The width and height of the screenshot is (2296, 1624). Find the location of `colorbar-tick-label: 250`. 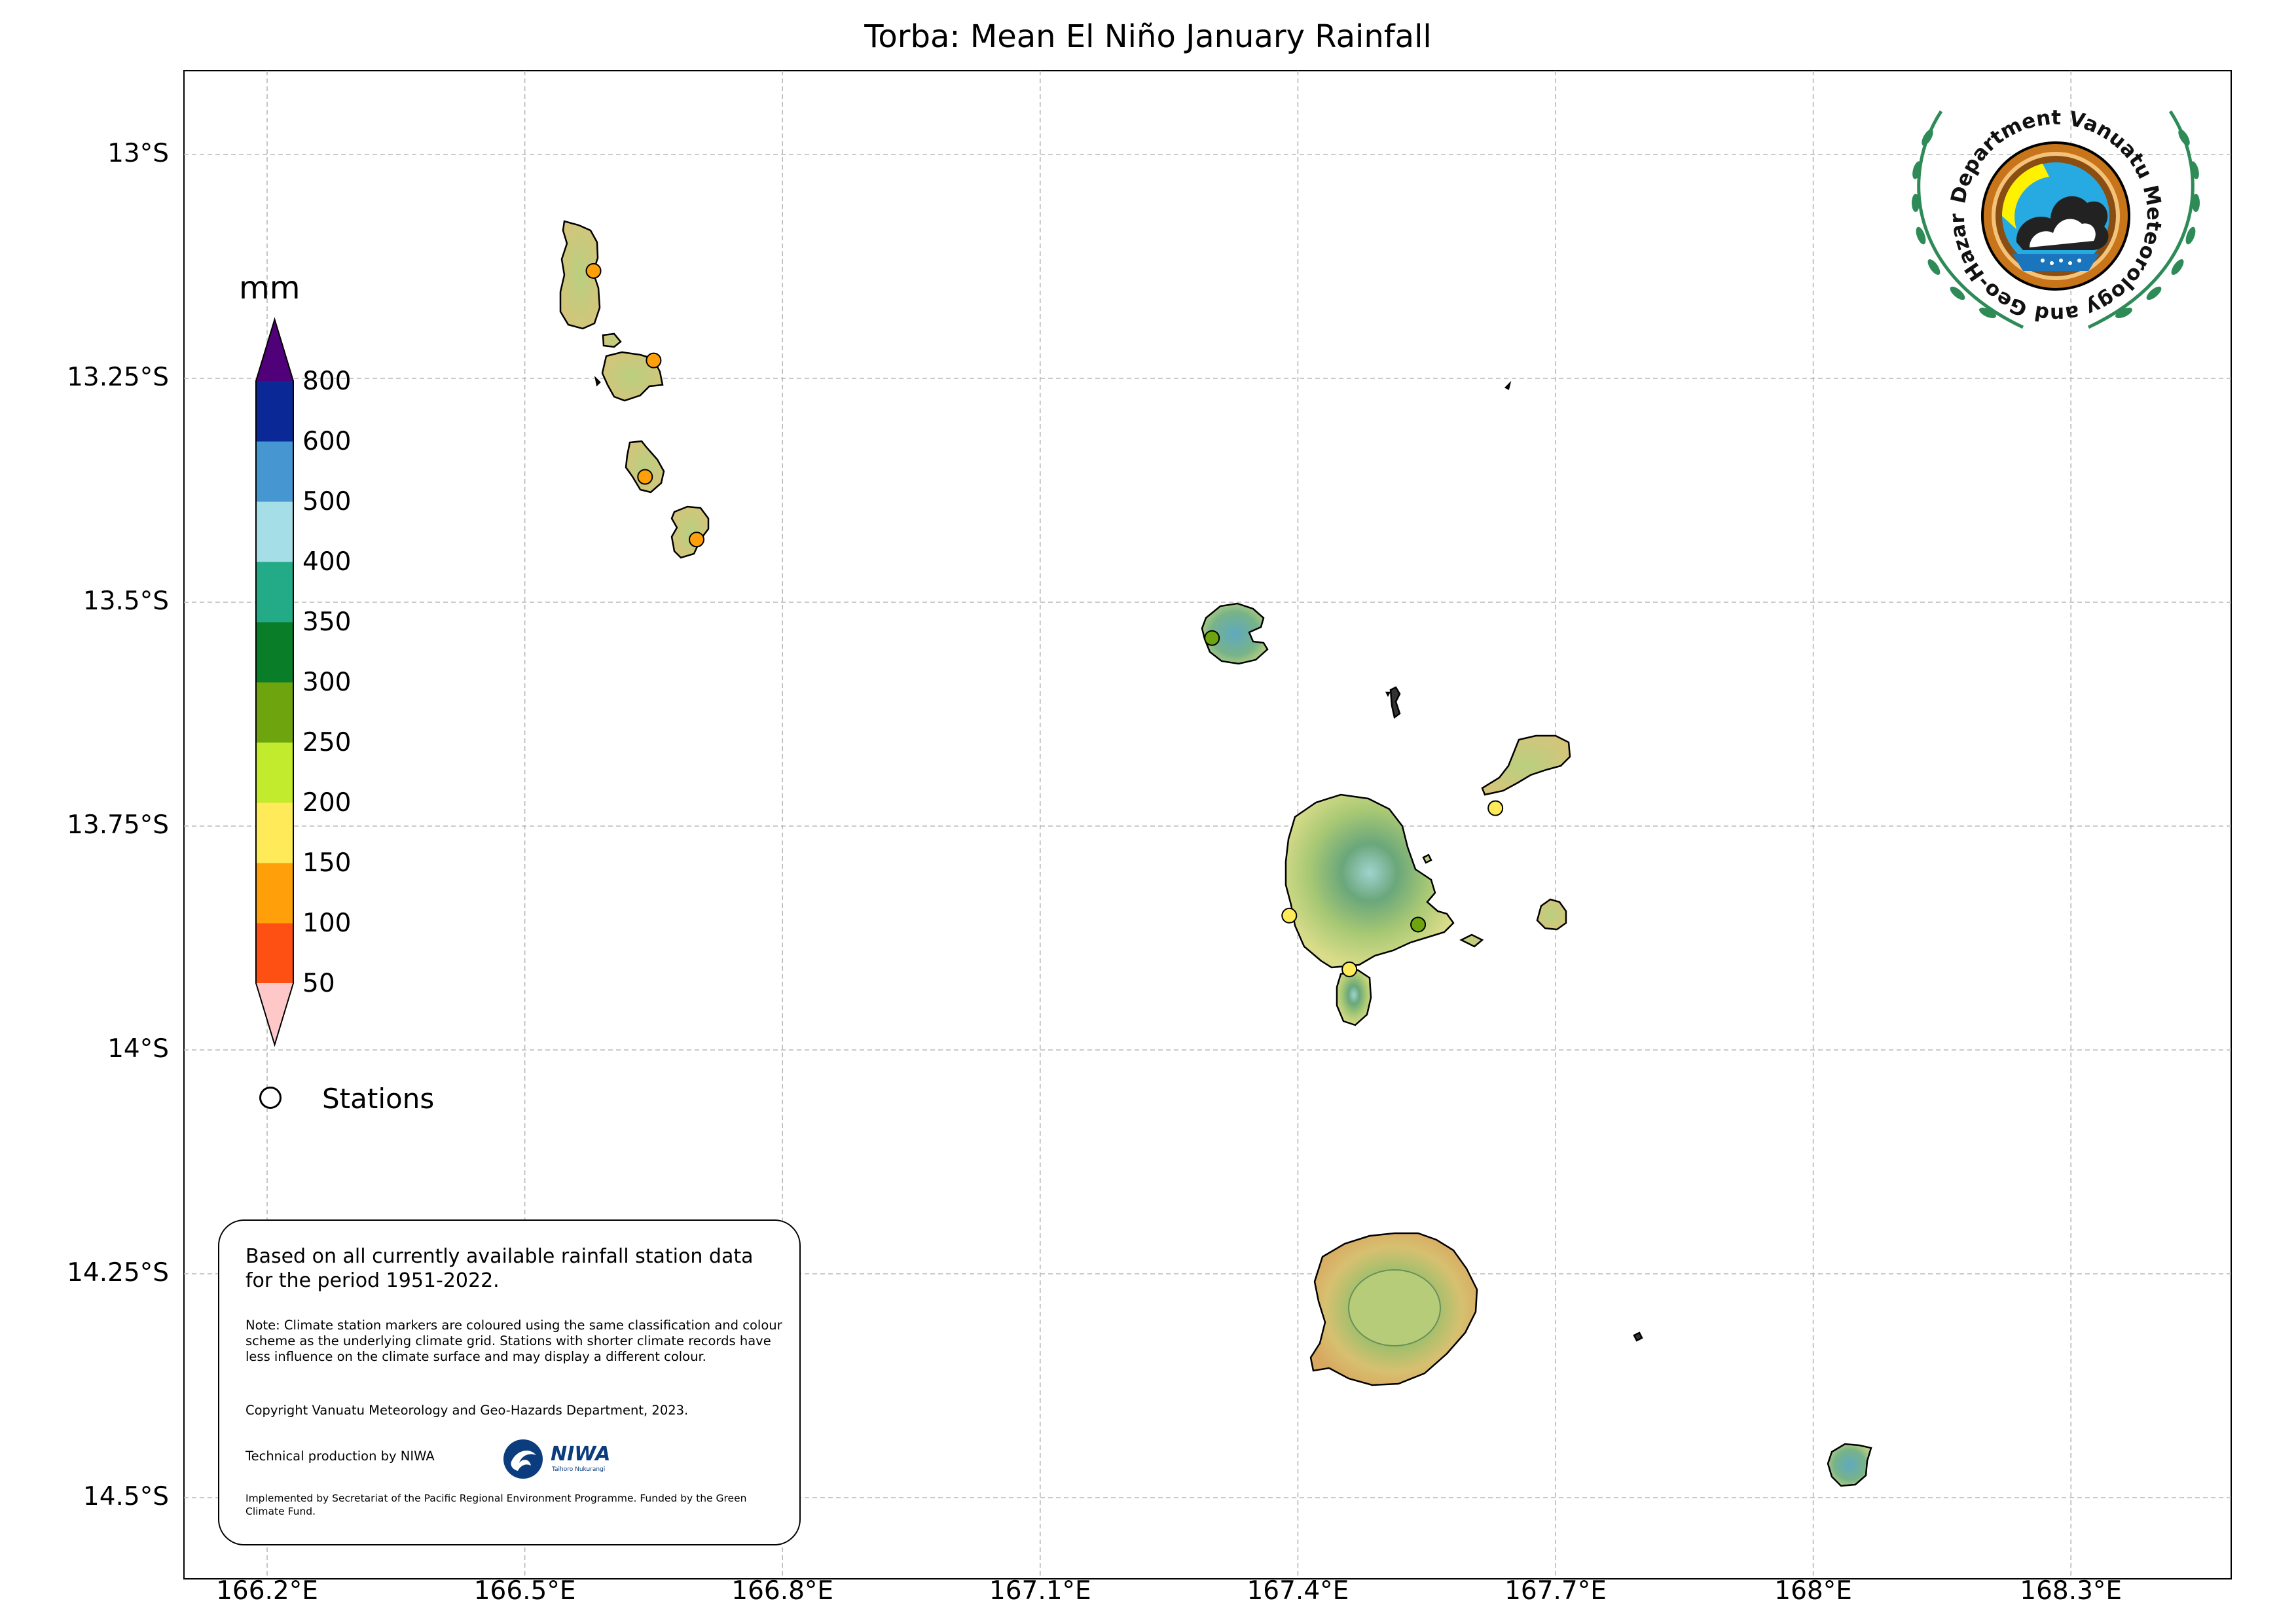

colorbar-tick-label: 250 is located at coordinates (327, 742).